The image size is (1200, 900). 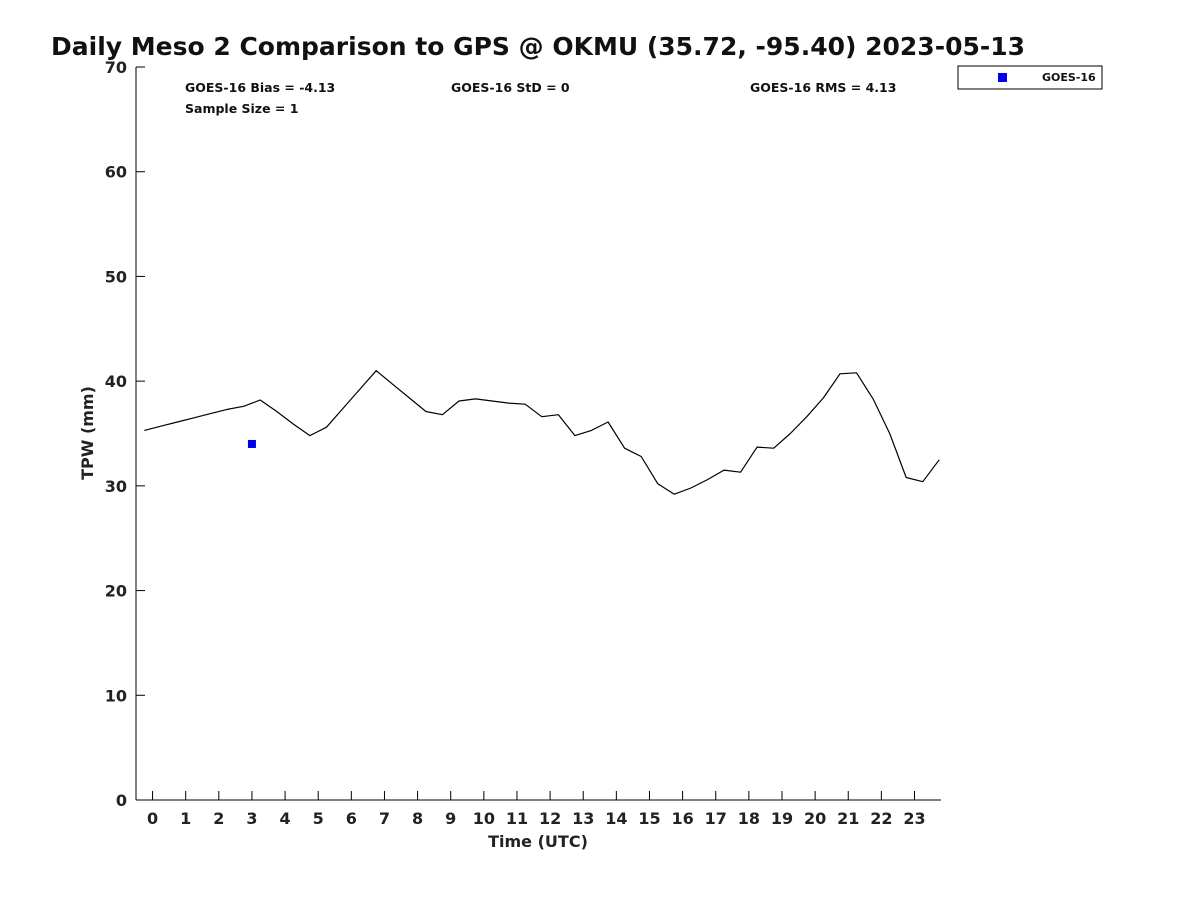 I want to click on x-tick-label: 14, so click(x=616, y=818).